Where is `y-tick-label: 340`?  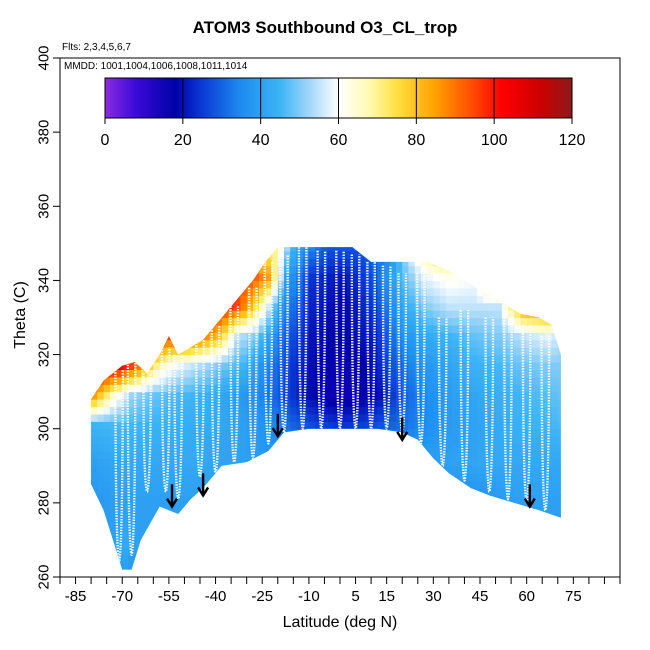
y-tick-label: 340 is located at coordinates (43, 280).